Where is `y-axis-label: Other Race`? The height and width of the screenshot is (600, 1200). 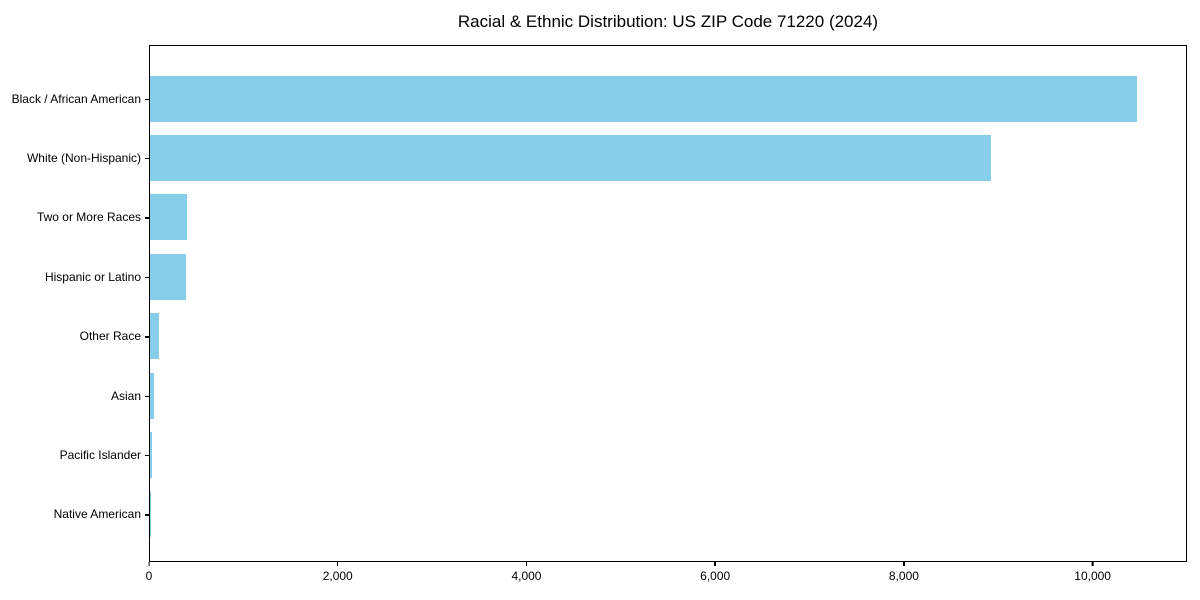 y-axis-label: Other Race is located at coordinates (110, 336).